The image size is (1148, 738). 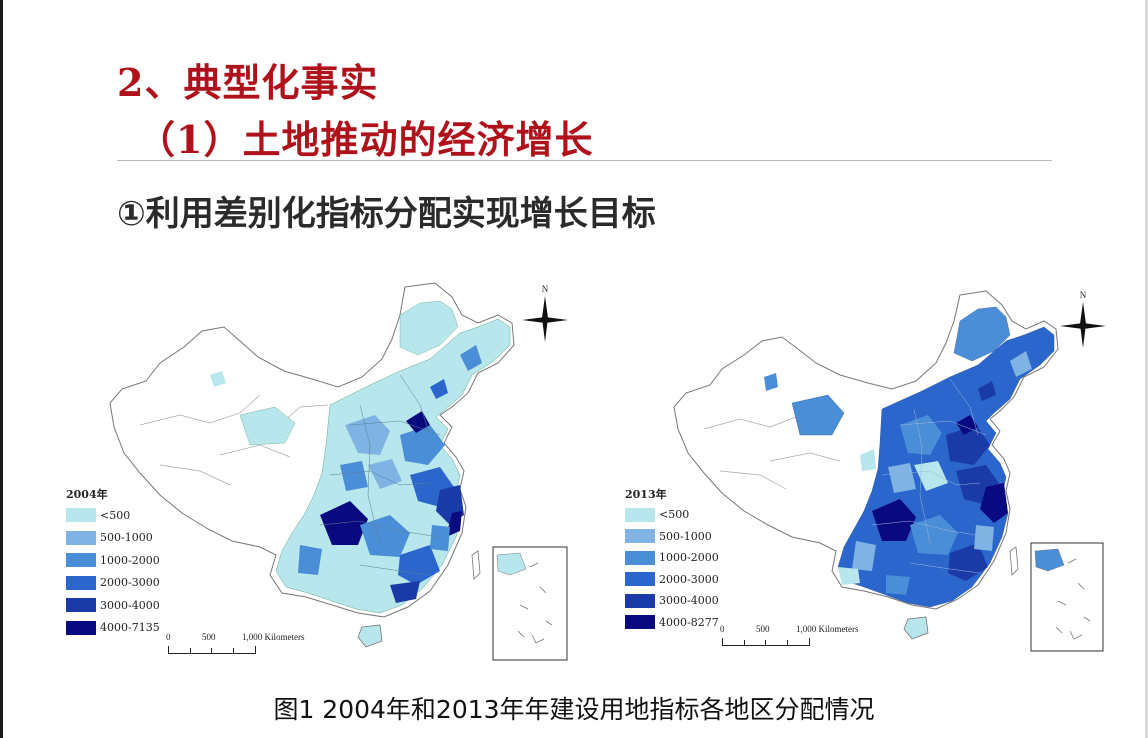 I want to click on legend-row: 4000-7135, so click(x=113, y=628).